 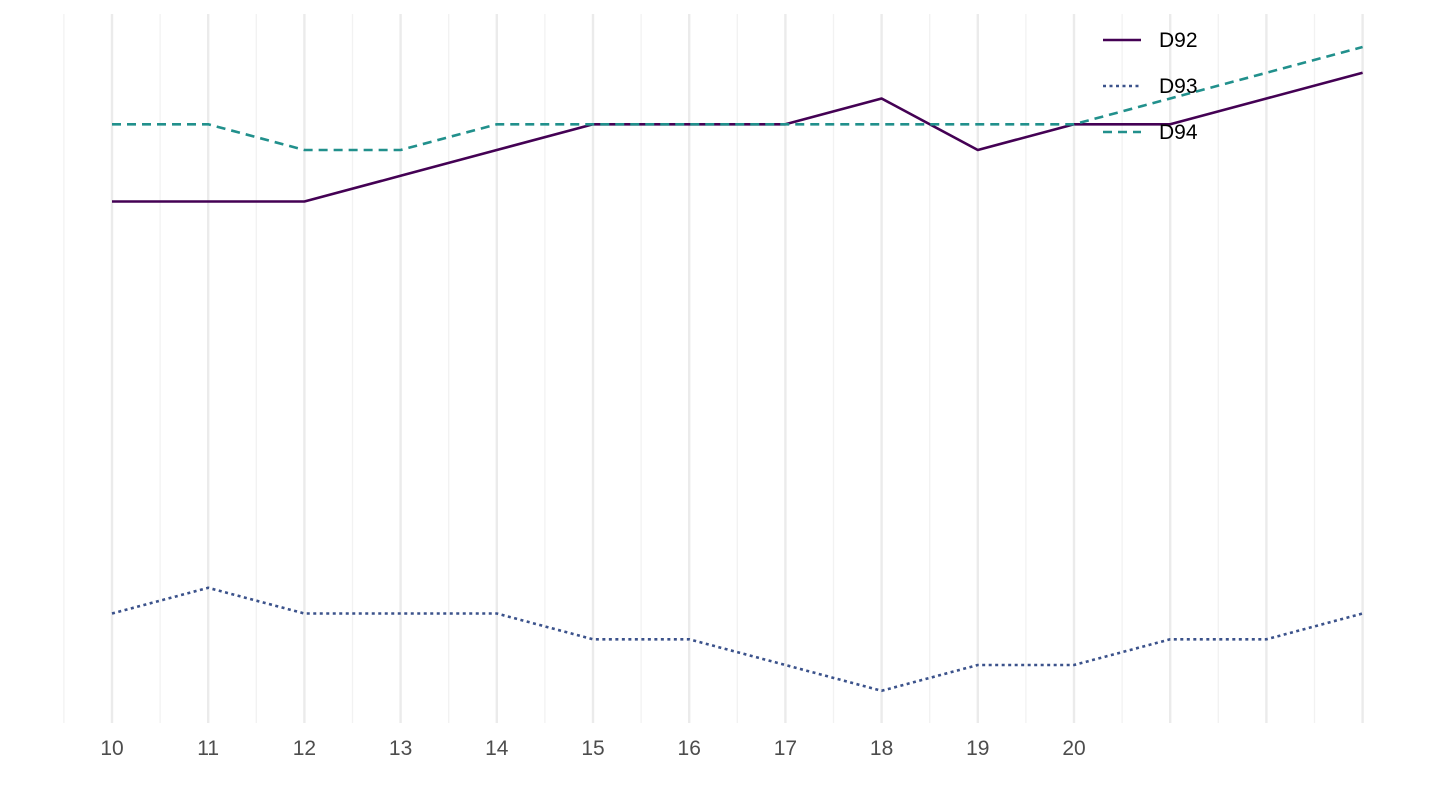 I want to click on x-tick-label: 15, so click(x=592, y=748).